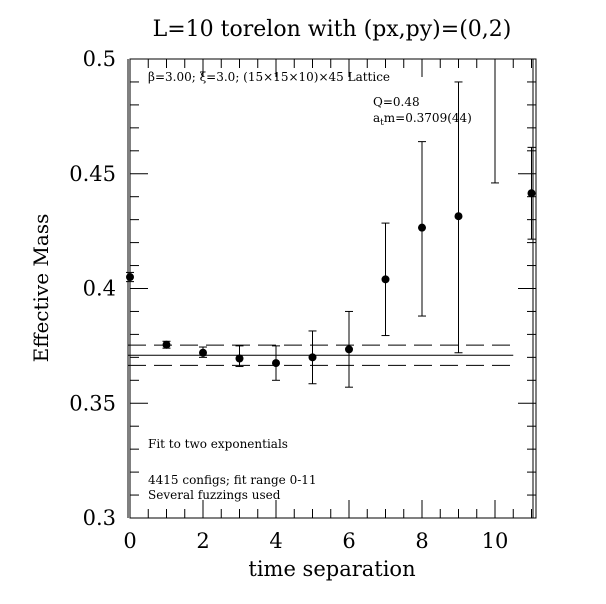 The image size is (606, 604). I want to click on y-axis-tick-labels: 0.3 0.35 0.4 0.45 0.5, so click(92, 288).